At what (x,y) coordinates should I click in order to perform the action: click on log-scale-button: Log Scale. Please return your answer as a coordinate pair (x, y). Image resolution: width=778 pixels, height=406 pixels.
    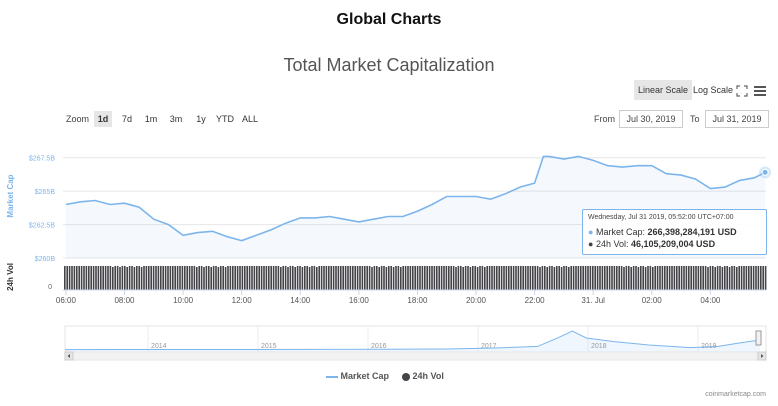
    Looking at the image, I should click on (713, 90).